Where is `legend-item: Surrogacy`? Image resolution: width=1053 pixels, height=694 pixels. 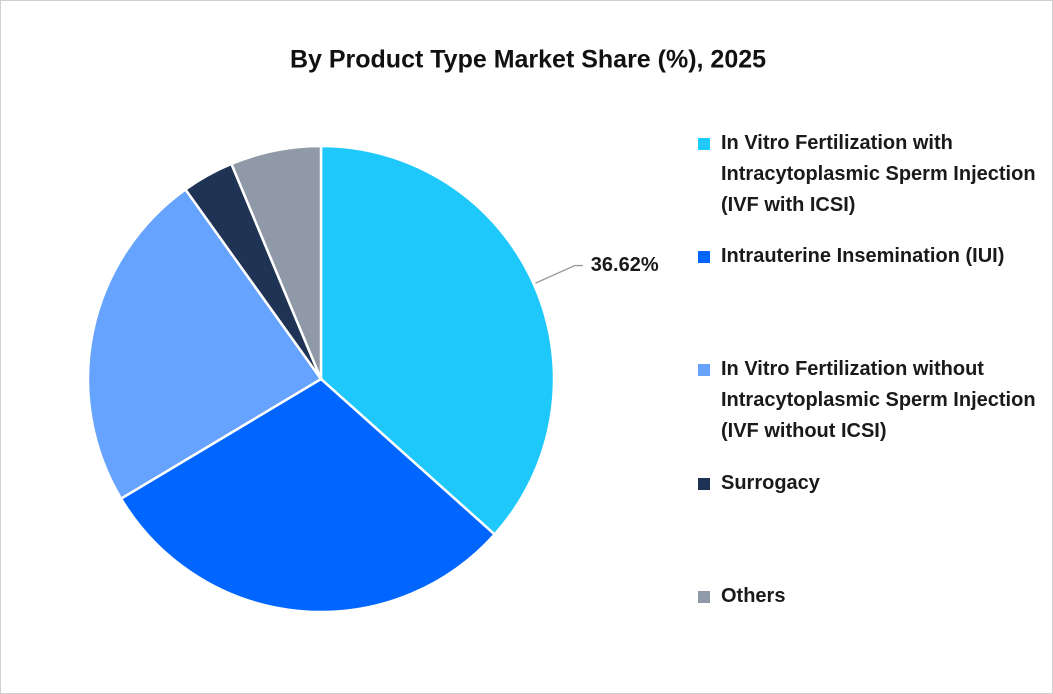
legend-item: Surrogacy is located at coordinates (868, 483).